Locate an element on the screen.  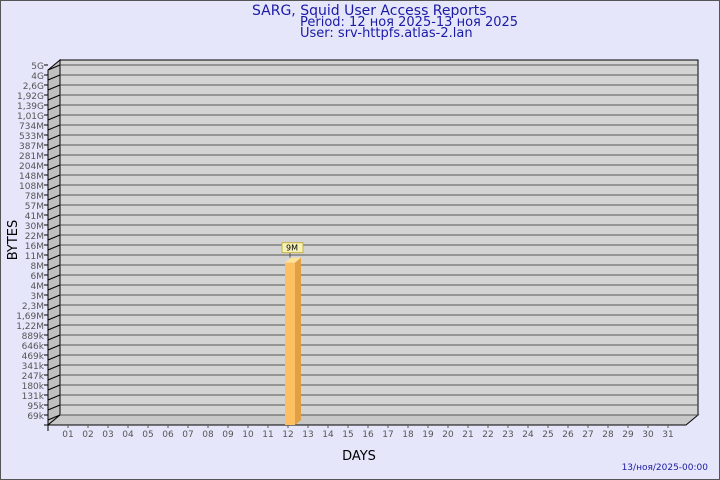
y-tick-label: 341k is located at coordinates (33, 367).